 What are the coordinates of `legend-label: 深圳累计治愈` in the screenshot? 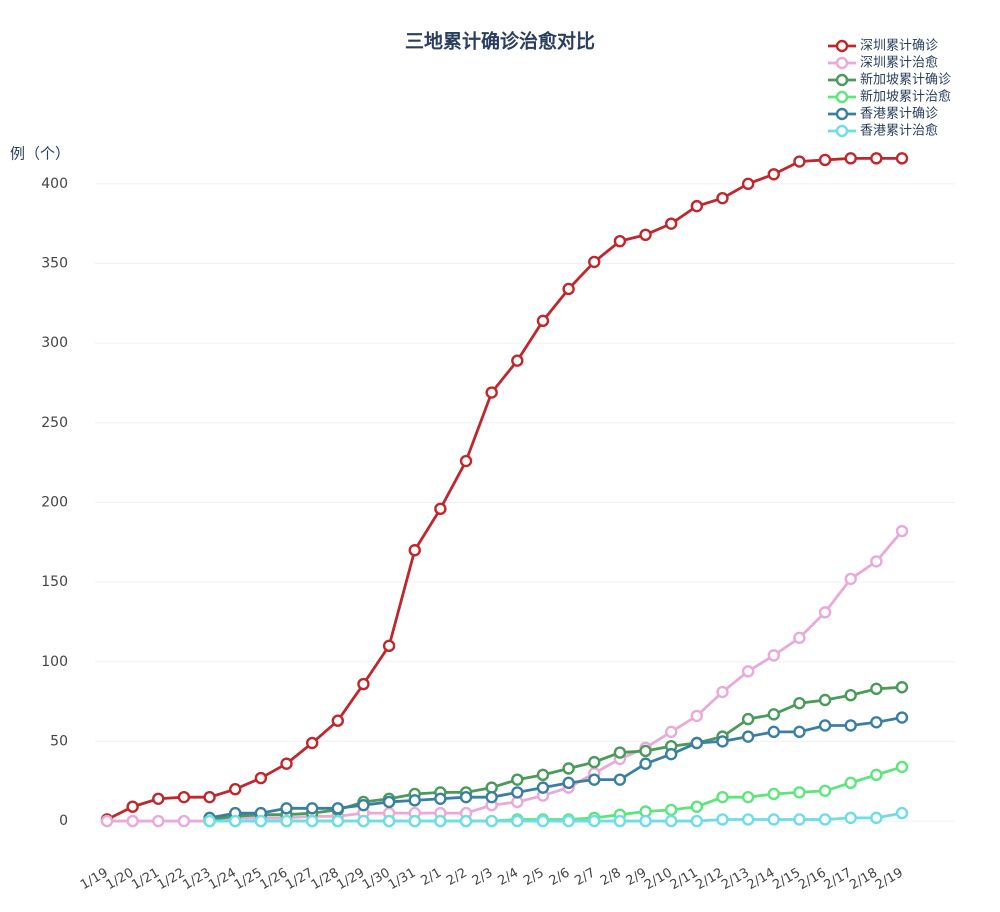 It's located at (899, 63).